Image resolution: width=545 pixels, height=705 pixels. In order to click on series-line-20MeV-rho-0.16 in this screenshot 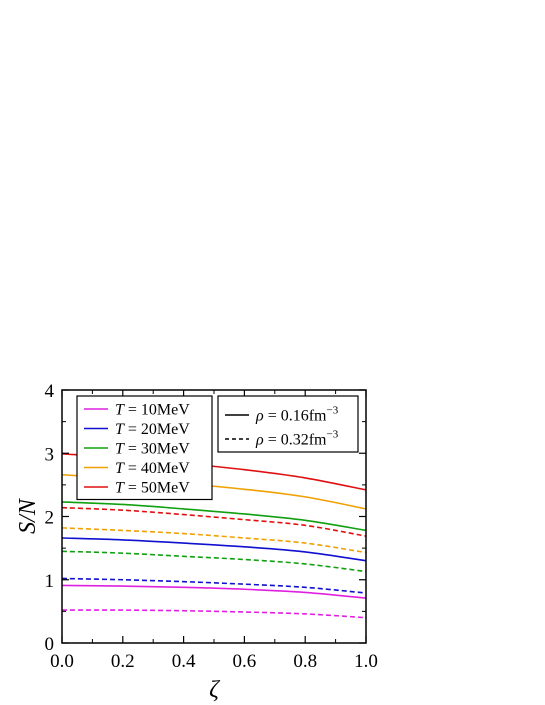, I will do `click(214, 549)`.